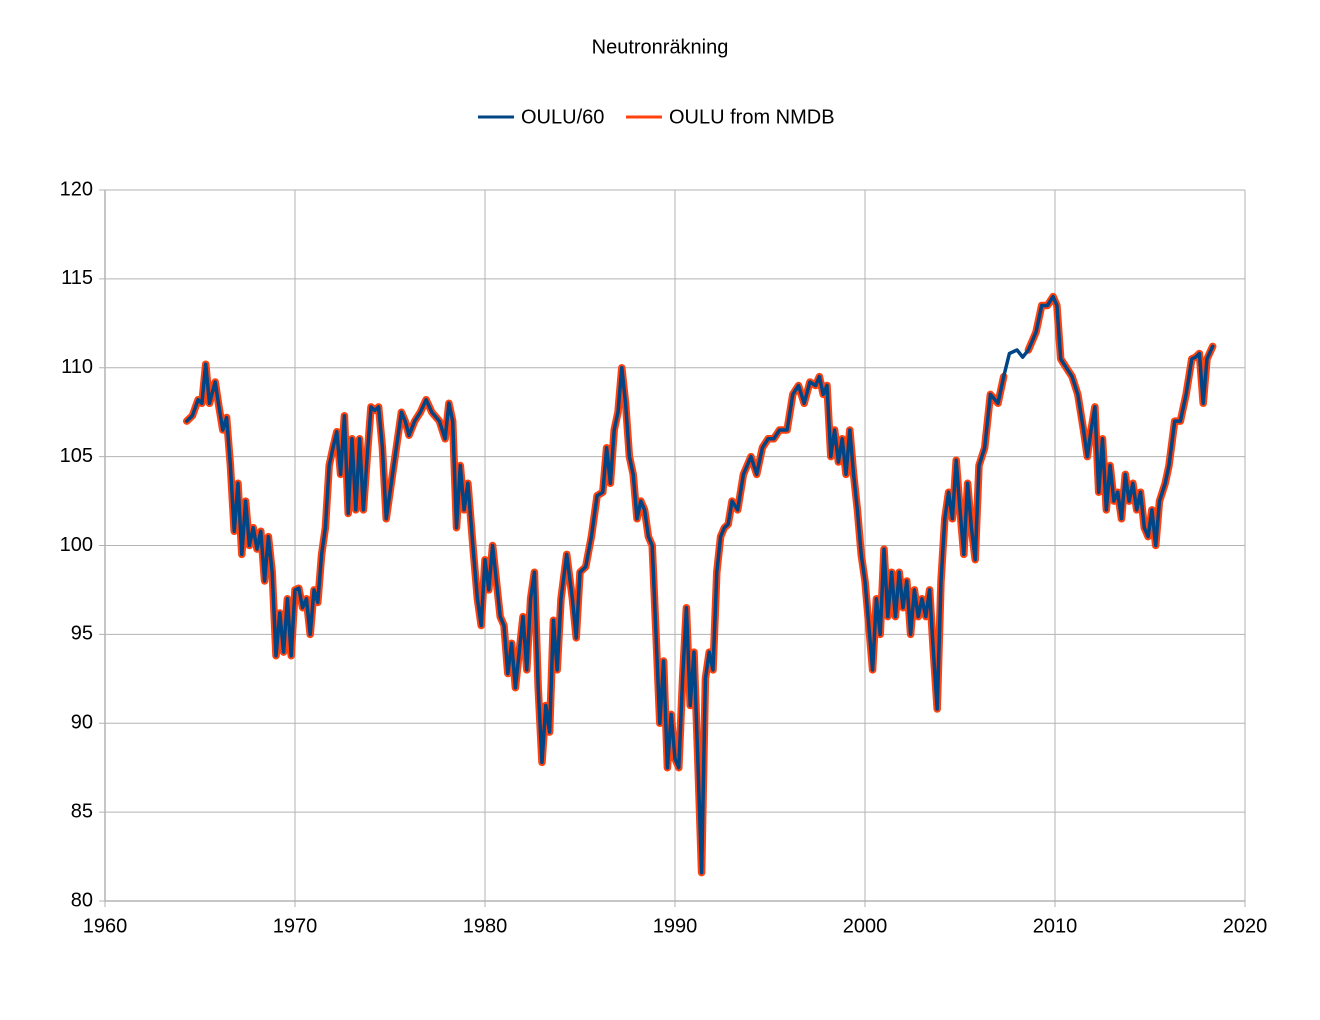 The width and height of the screenshot is (1320, 1020). Describe the element at coordinates (1245, 926) in the screenshot. I see `x-tick-label: 2020` at that location.